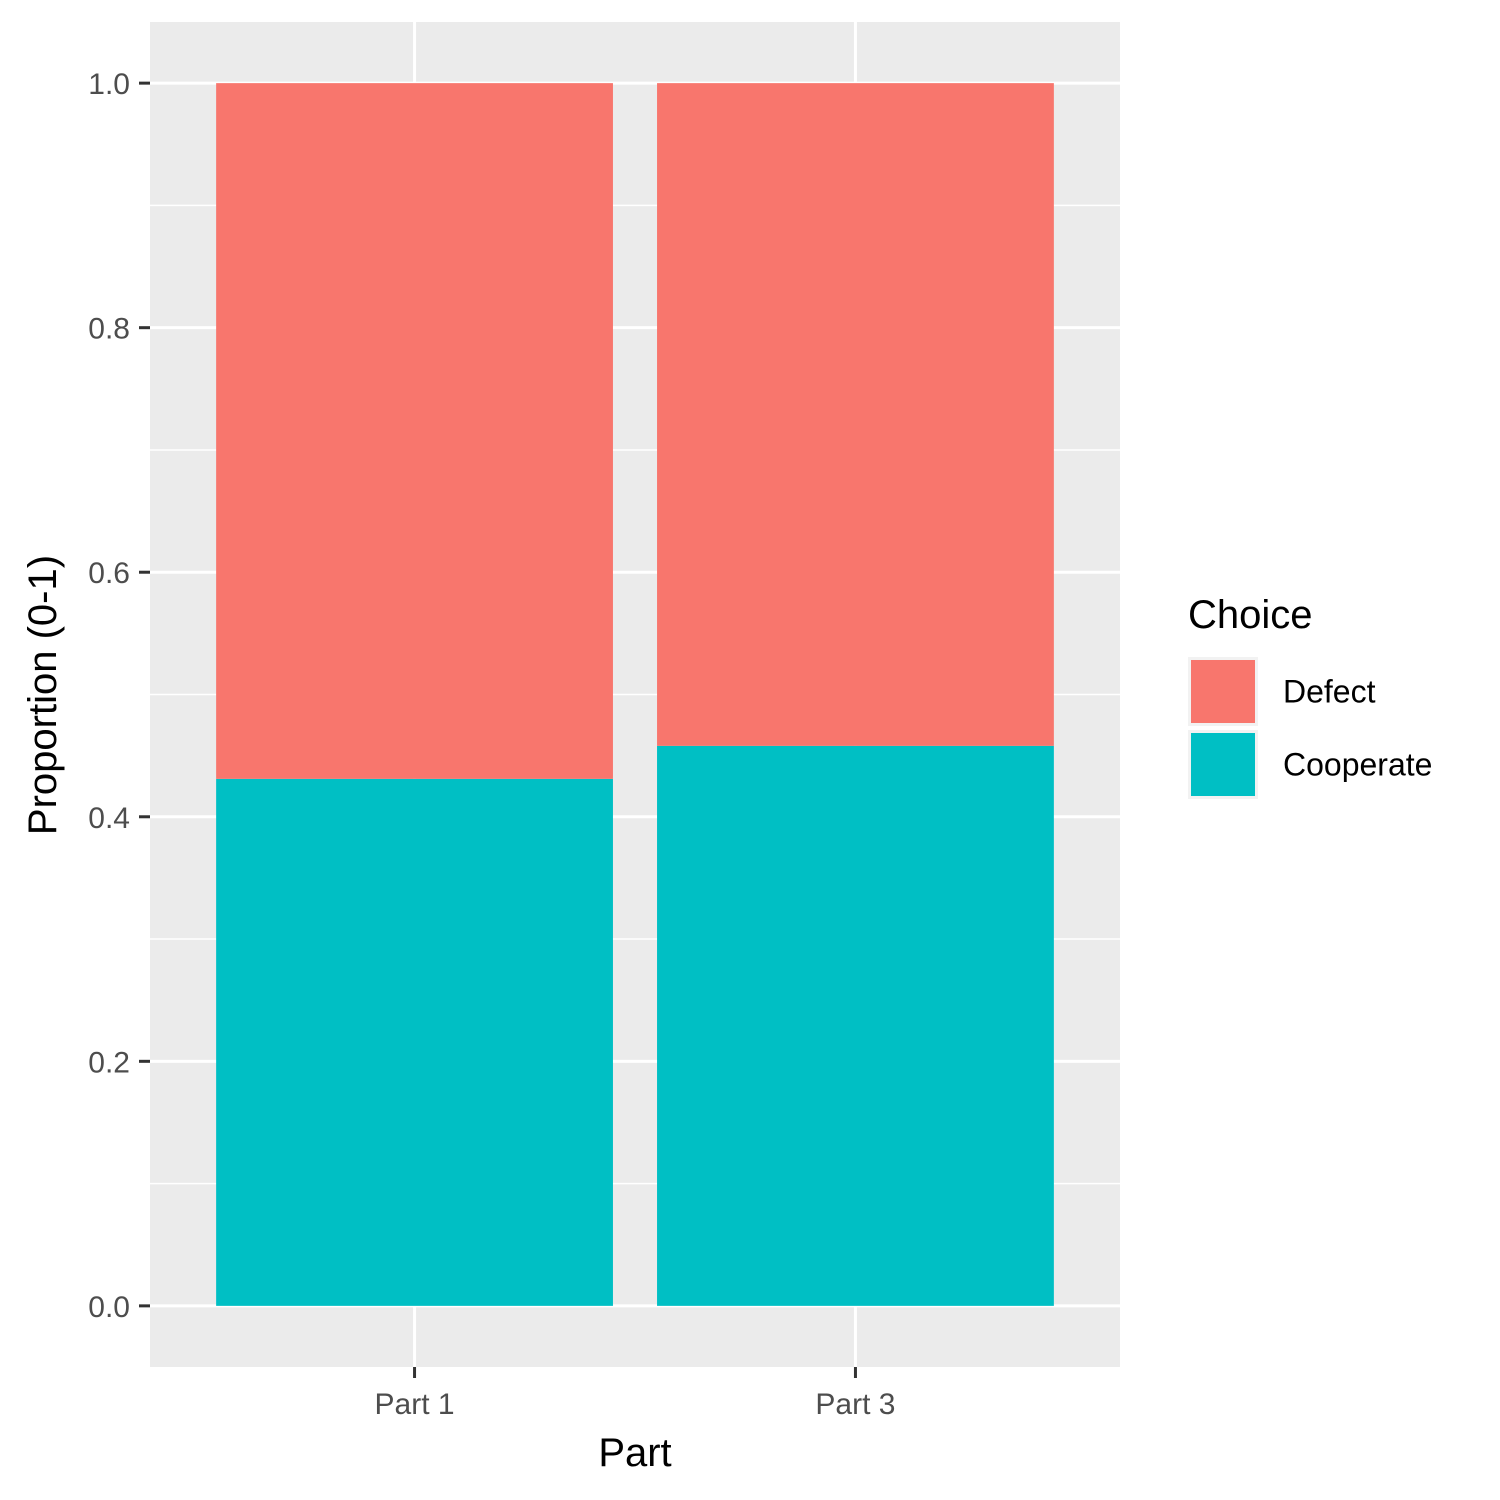 This screenshot has height=1500, width=1500. Describe the element at coordinates (634, 1453) in the screenshot. I see `x-axis-title: Part` at that location.